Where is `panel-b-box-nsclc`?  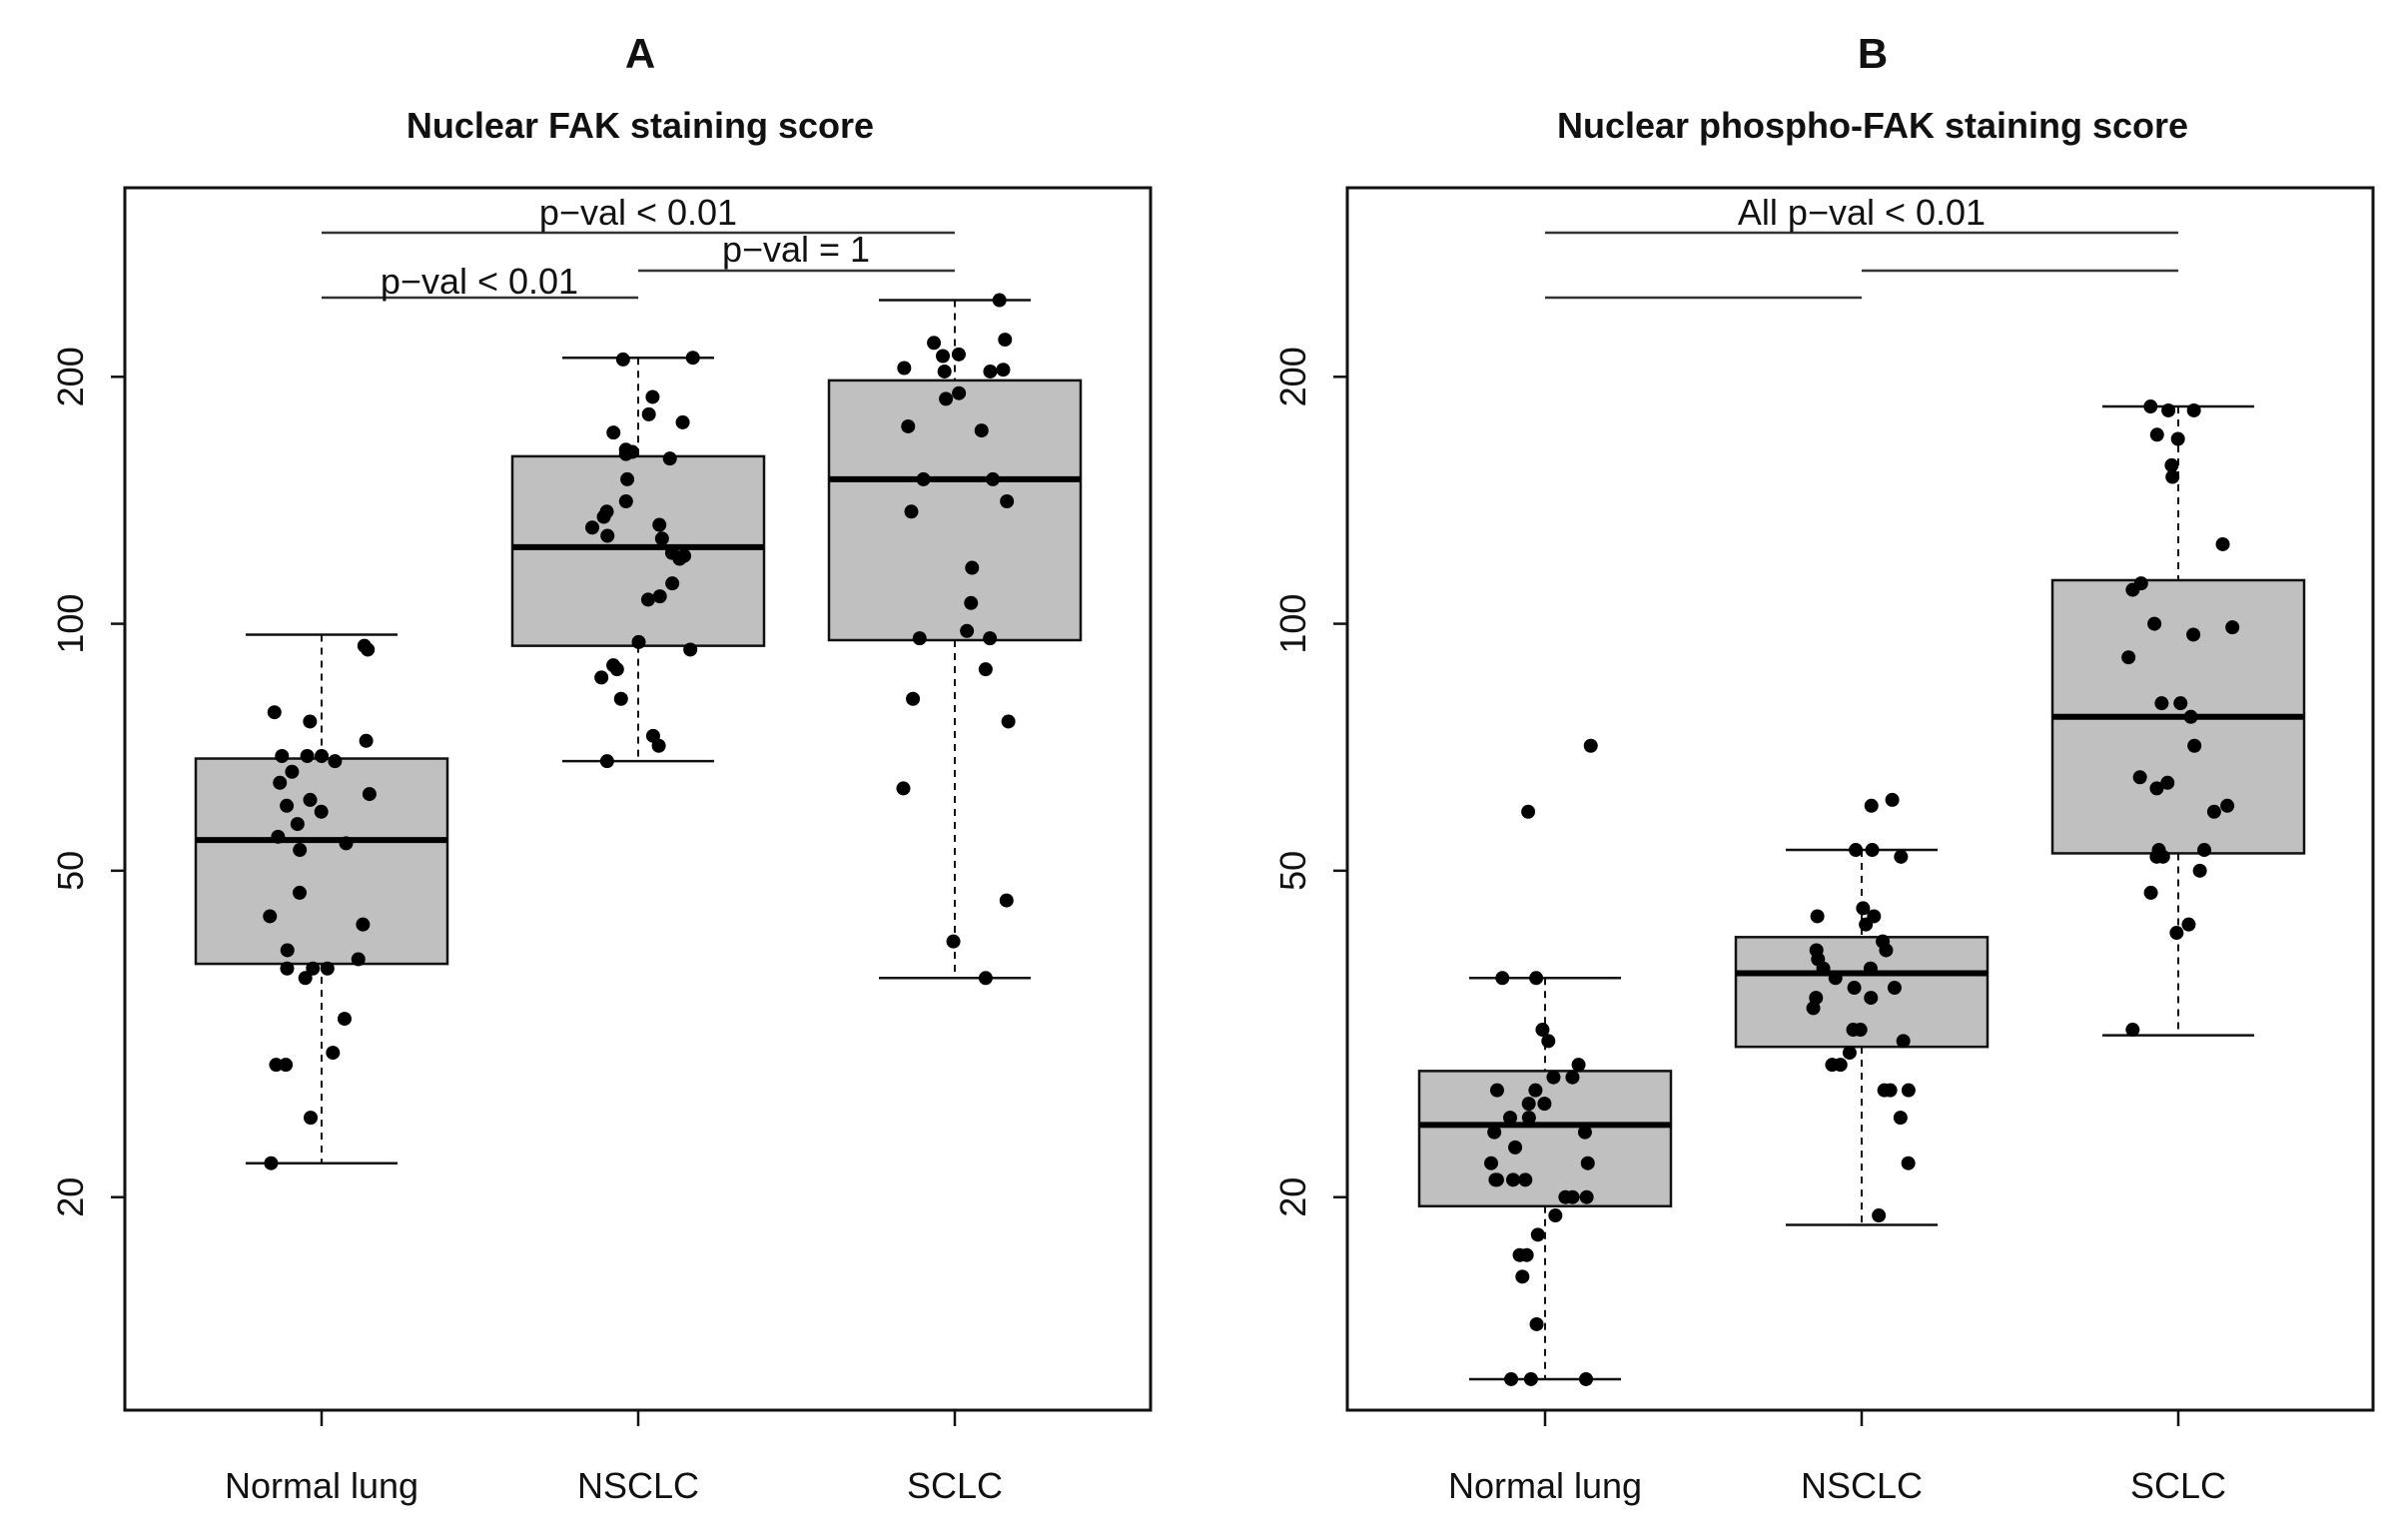
panel-b-box-nsclc is located at coordinates (1862, 993).